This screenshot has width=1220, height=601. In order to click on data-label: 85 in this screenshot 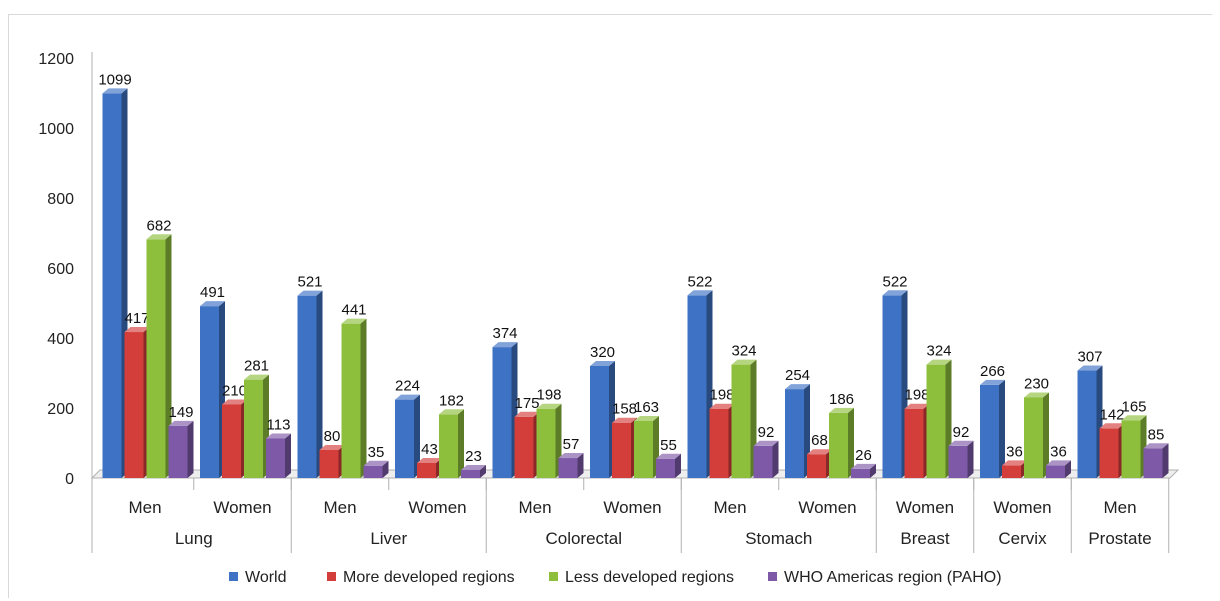, I will do `click(1156, 434)`.